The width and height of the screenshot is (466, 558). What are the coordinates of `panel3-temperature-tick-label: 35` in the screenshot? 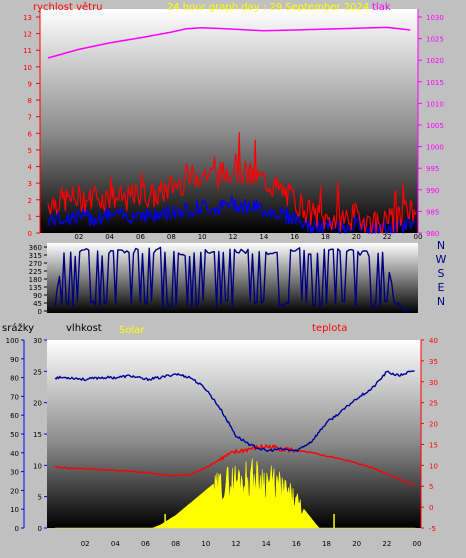 It's located at (433, 362).